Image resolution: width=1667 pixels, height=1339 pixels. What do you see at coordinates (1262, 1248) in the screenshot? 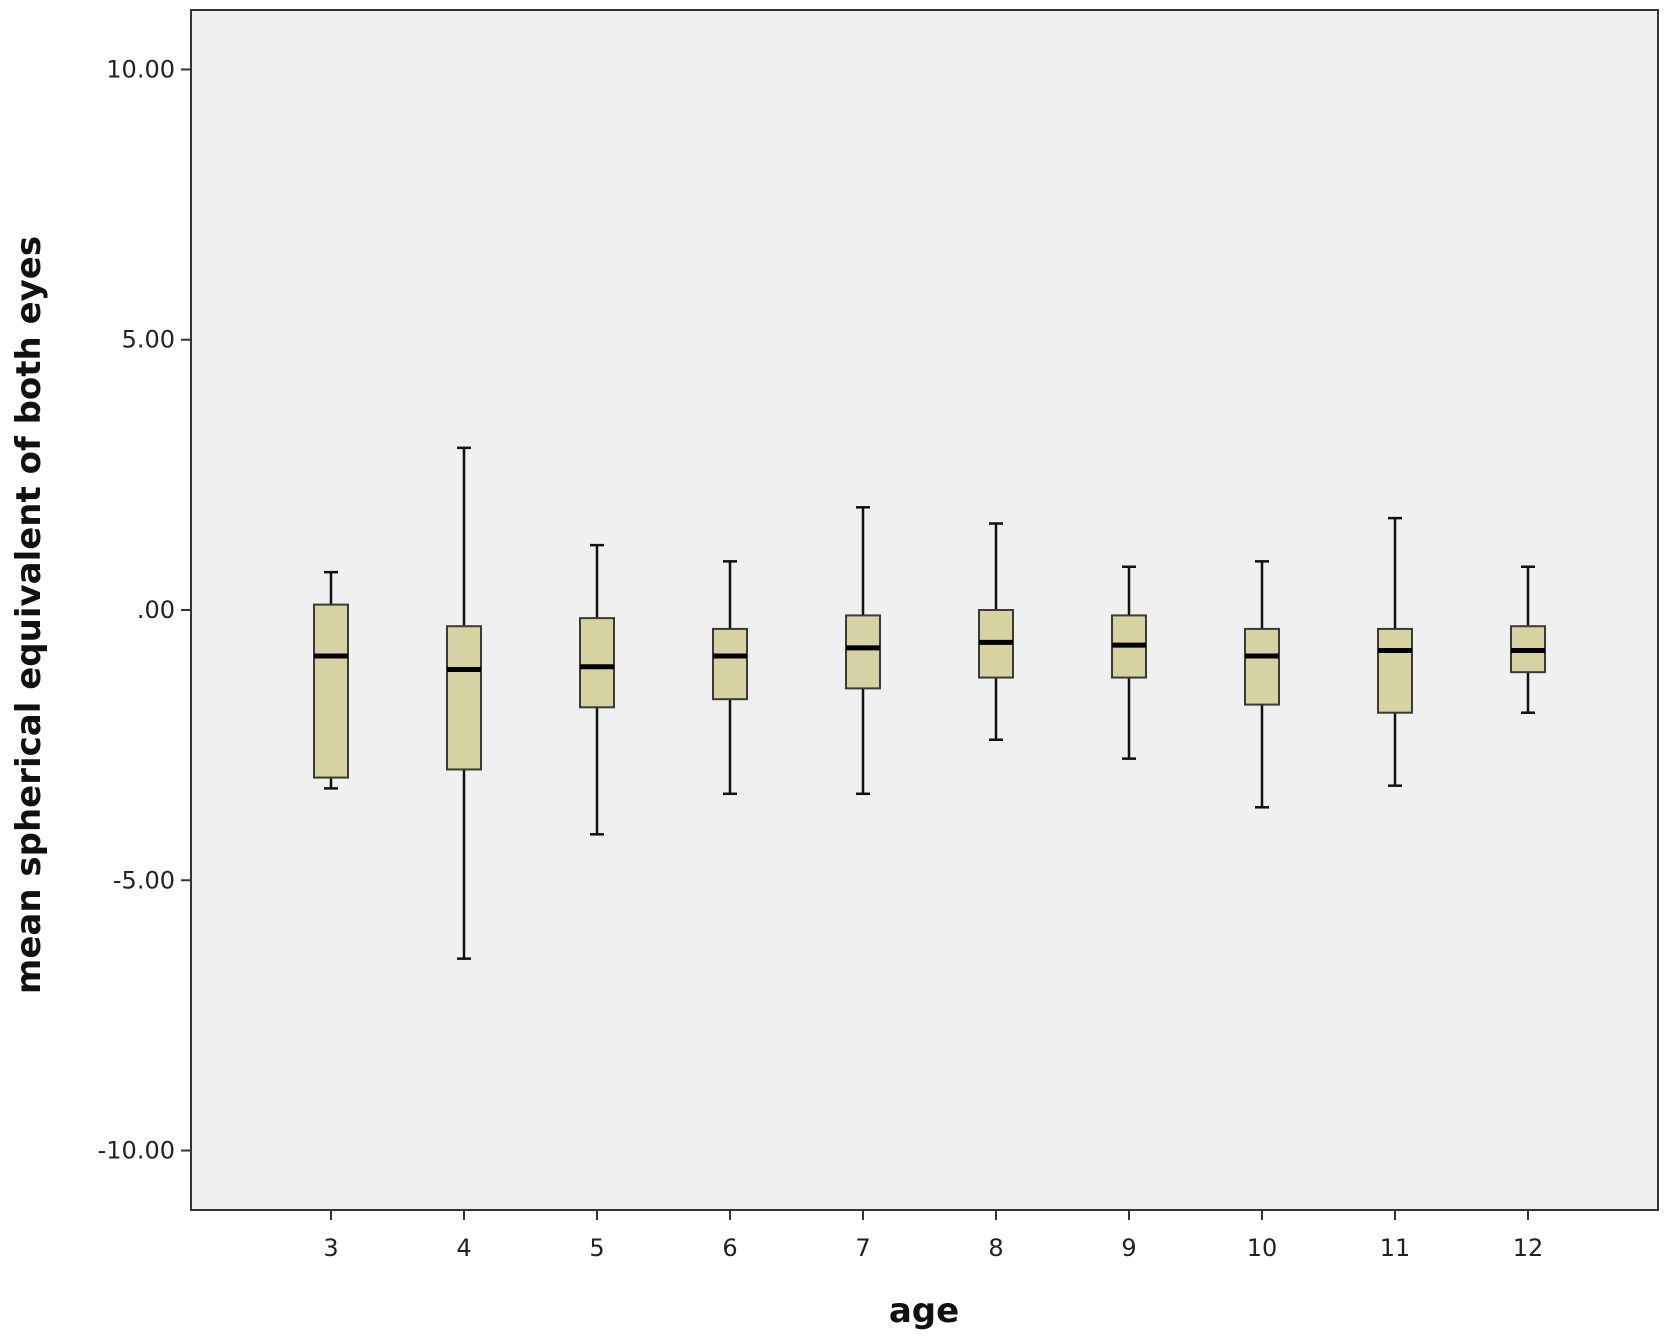
I see `x-tick-label: 10` at bounding box center [1262, 1248].